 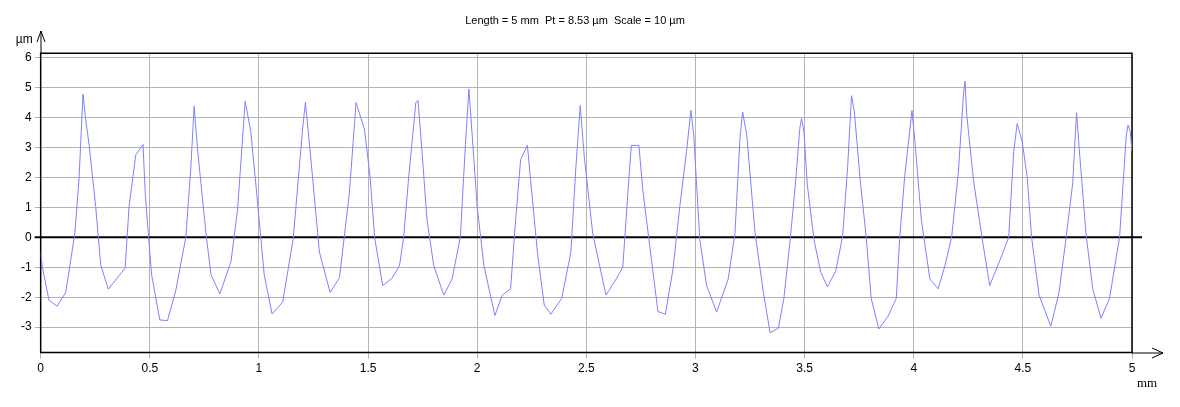 I want to click on y-tick-label: 1, so click(x=28, y=206).